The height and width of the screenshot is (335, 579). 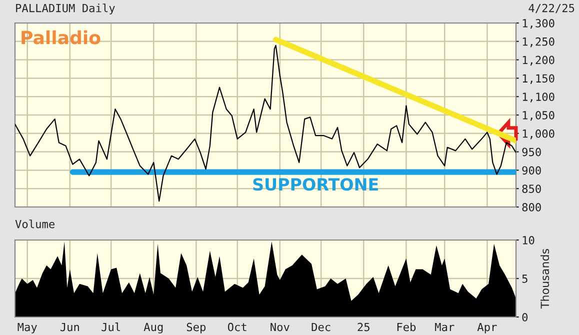 What do you see at coordinates (538, 116) in the screenshot?
I see `y-tick-label: 1,050` at bounding box center [538, 116].